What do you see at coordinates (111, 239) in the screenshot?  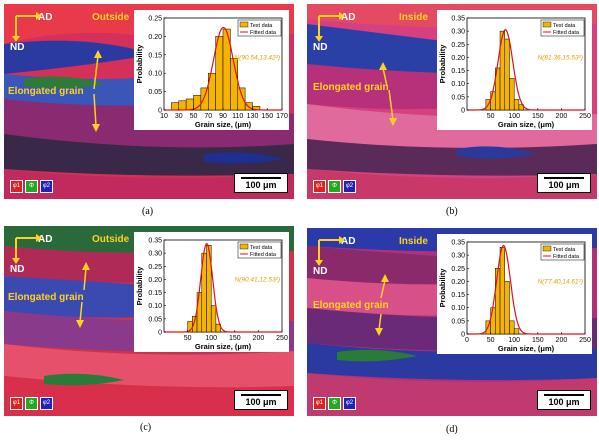 I see `side-label: Outside` at bounding box center [111, 239].